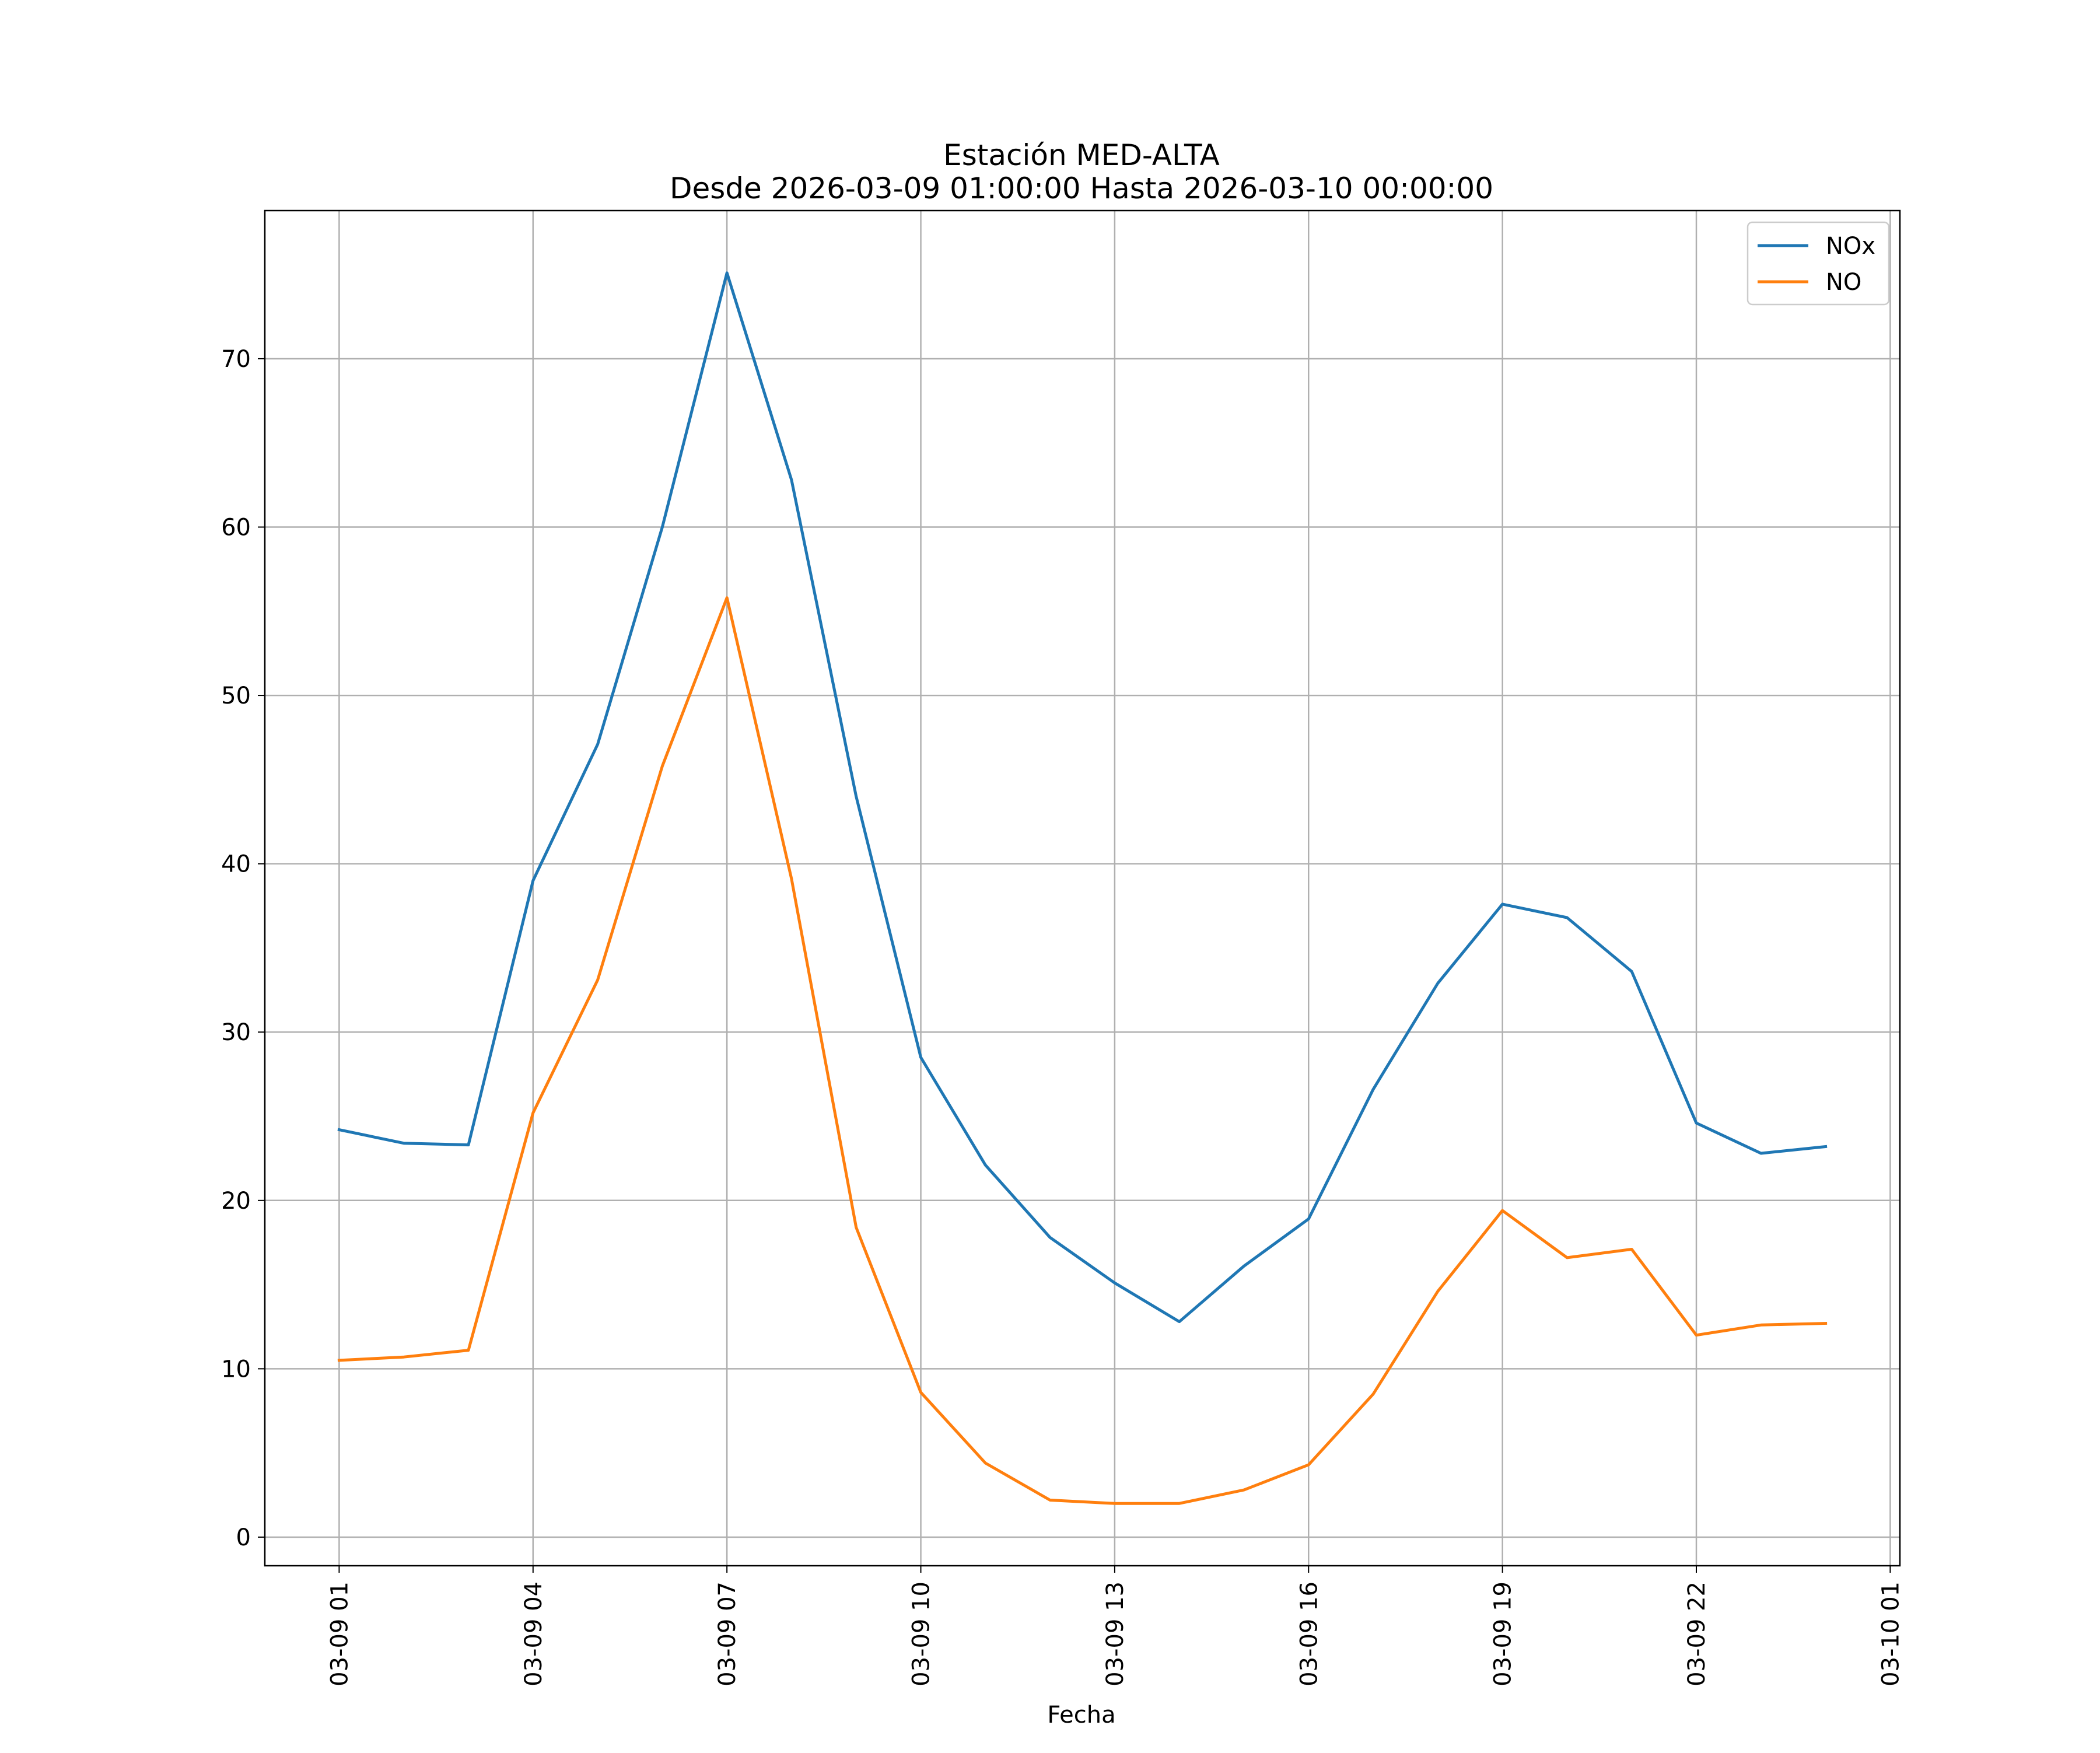  What do you see at coordinates (236, 528) in the screenshot?
I see `y-tick-label: 60` at bounding box center [236, 528].